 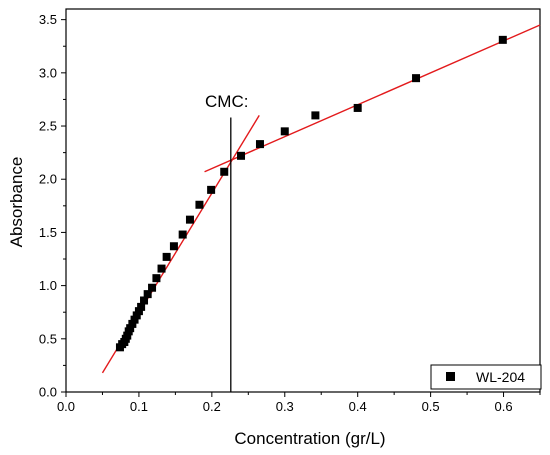 I want to click on y-tick-label: 1.5, so click(x=48, y=232).